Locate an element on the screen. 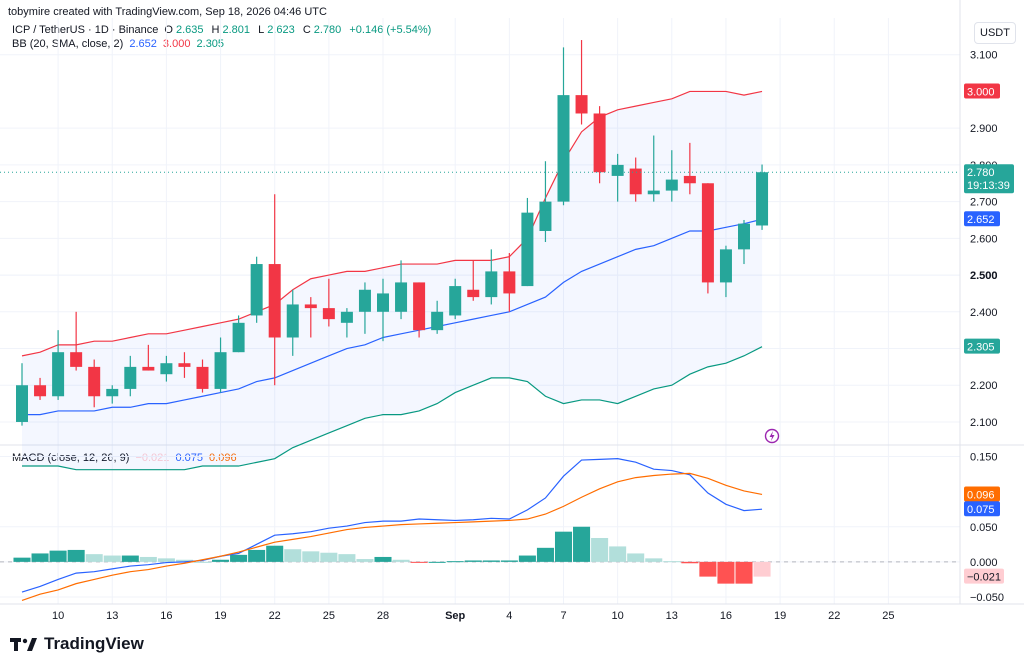 The image size is (1024, 667). tradingview-logo: TradingView is located at coordinates (77, 644).